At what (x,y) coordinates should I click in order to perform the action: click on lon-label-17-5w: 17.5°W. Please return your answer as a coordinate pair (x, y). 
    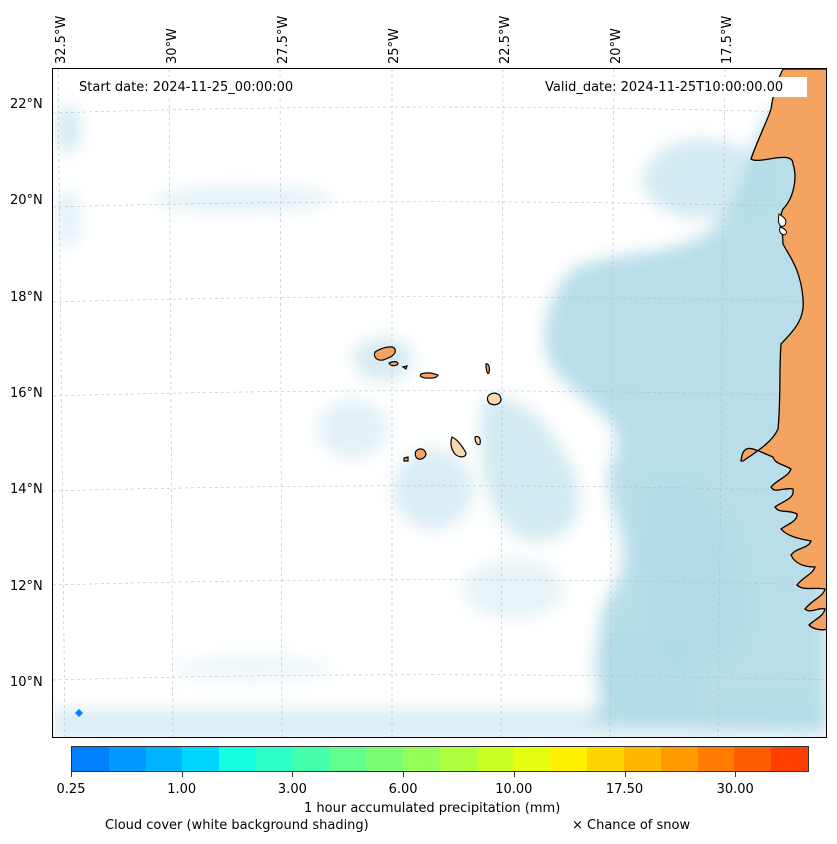
    Looking at the image, I should click on (727, 39).